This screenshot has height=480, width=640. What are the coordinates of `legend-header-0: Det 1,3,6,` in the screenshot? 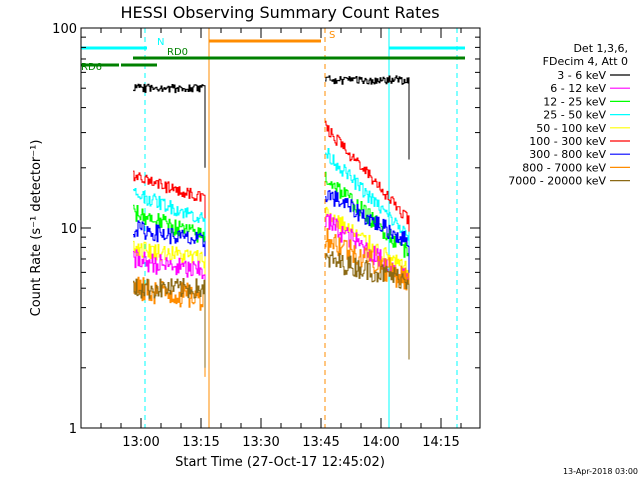 It's located at (600, 48).